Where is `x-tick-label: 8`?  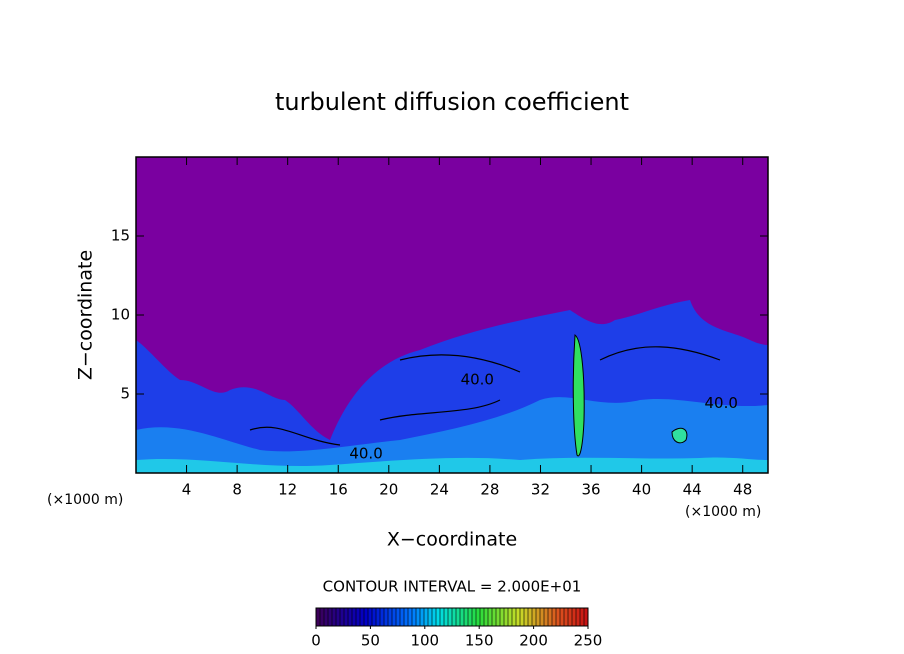
x-tick-label: 8 is located at coordinates (237, 490).